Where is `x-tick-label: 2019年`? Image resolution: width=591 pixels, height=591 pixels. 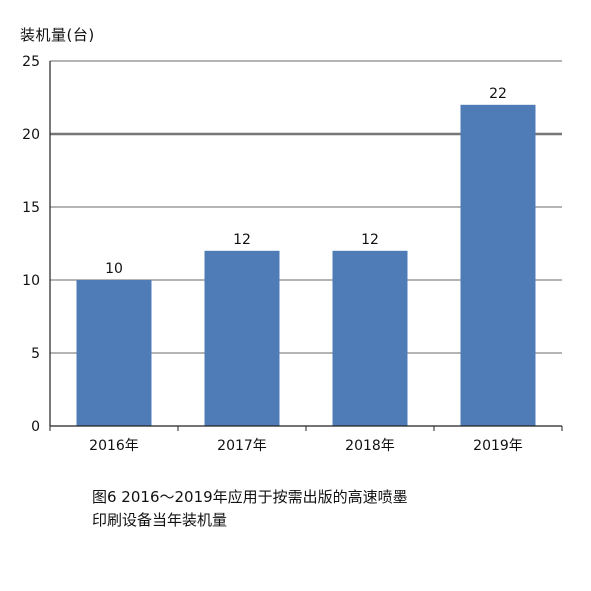 x-tick-label: 2019年 is located at coordinates (498, 446).